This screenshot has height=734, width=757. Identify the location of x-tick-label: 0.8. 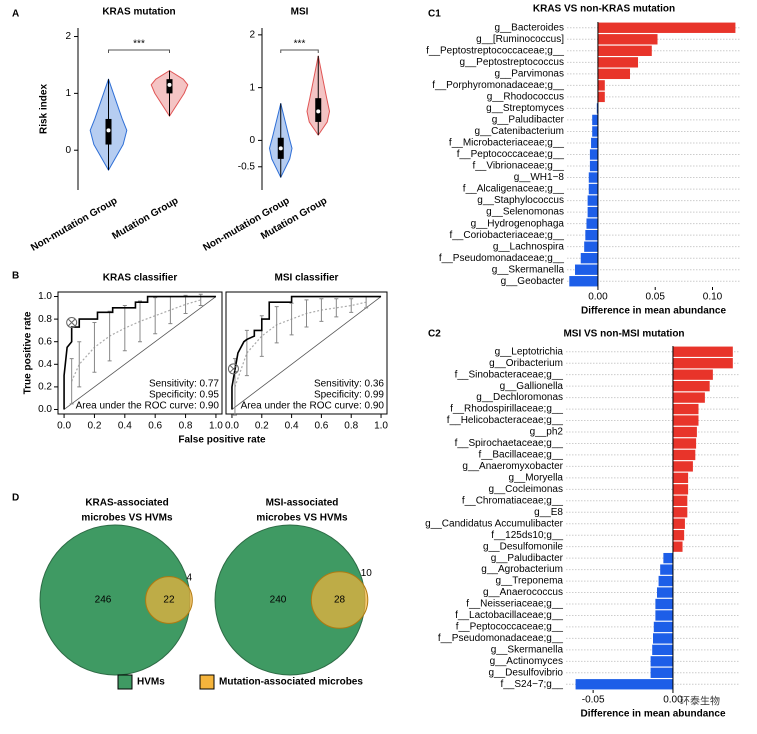
(186, 426).